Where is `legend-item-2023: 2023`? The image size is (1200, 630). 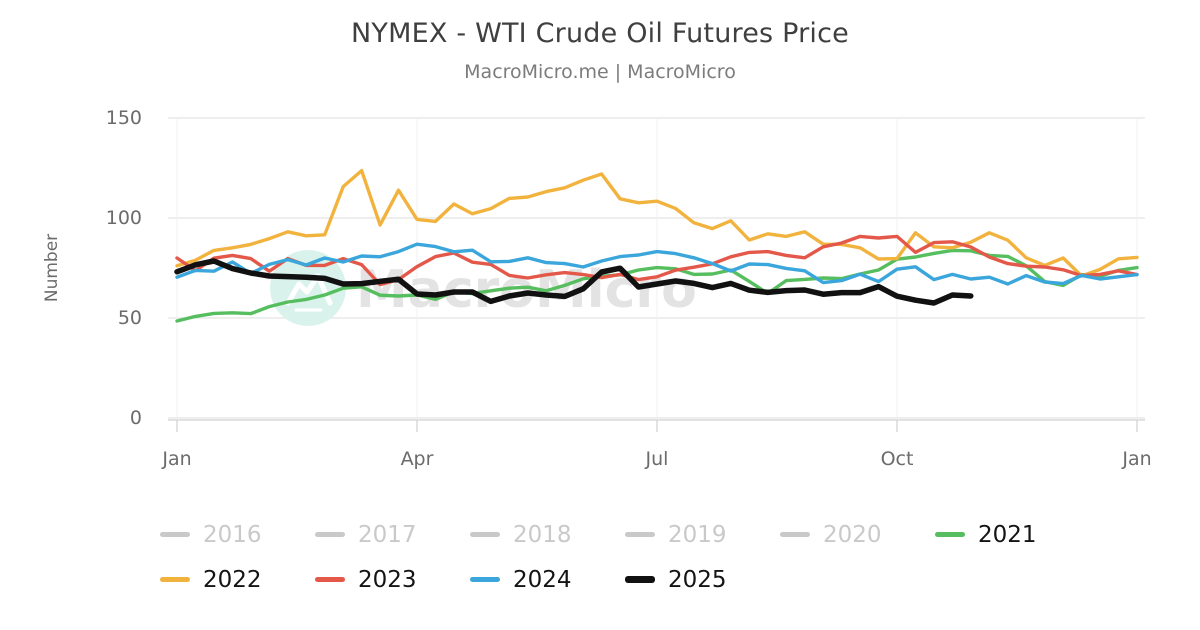 legend-item-2023: 2023 is located at coordinates (392, 580).